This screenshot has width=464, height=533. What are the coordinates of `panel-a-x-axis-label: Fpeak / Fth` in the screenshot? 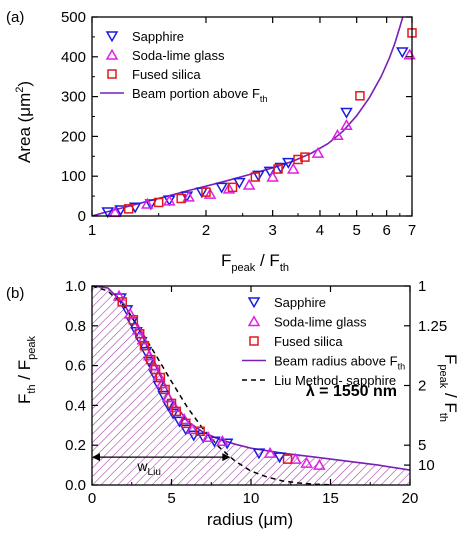 It's located at (255, 262).